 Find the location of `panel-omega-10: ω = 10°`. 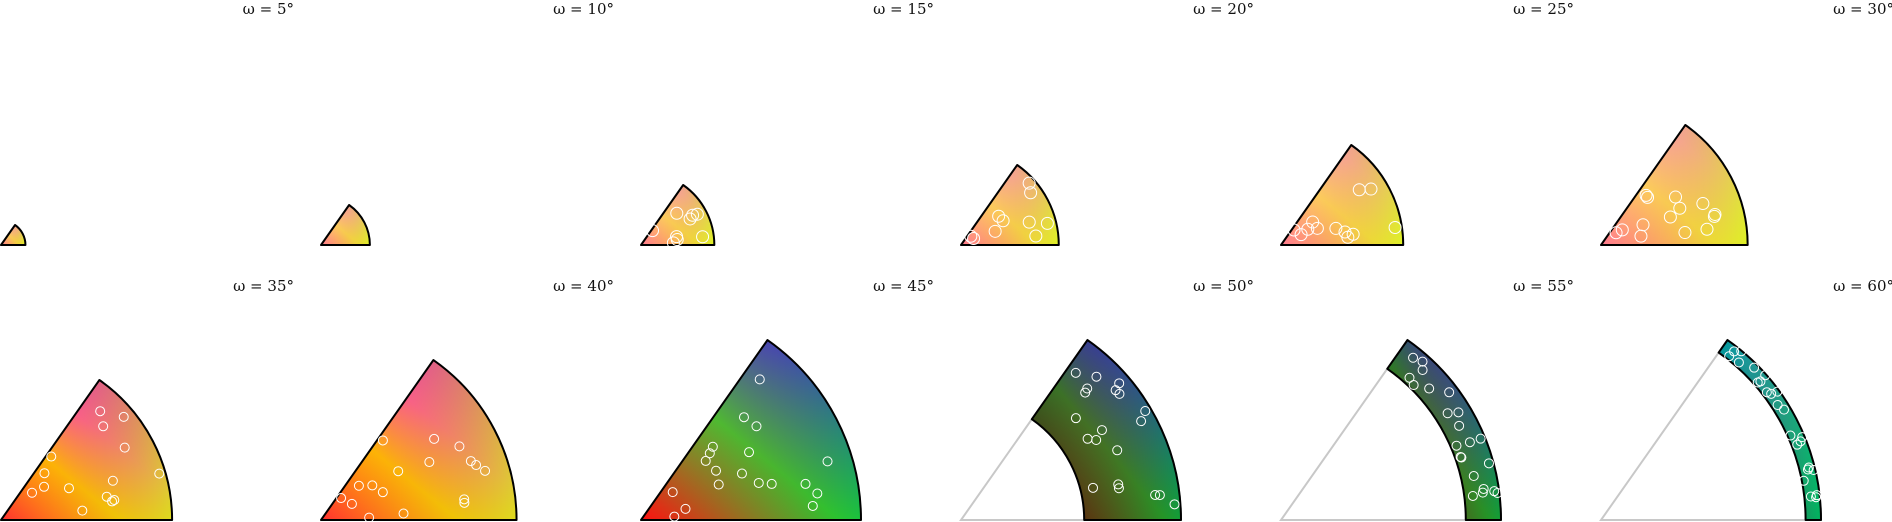

panel-omega-10: ω = 10° is located at coordinates (467, 123).